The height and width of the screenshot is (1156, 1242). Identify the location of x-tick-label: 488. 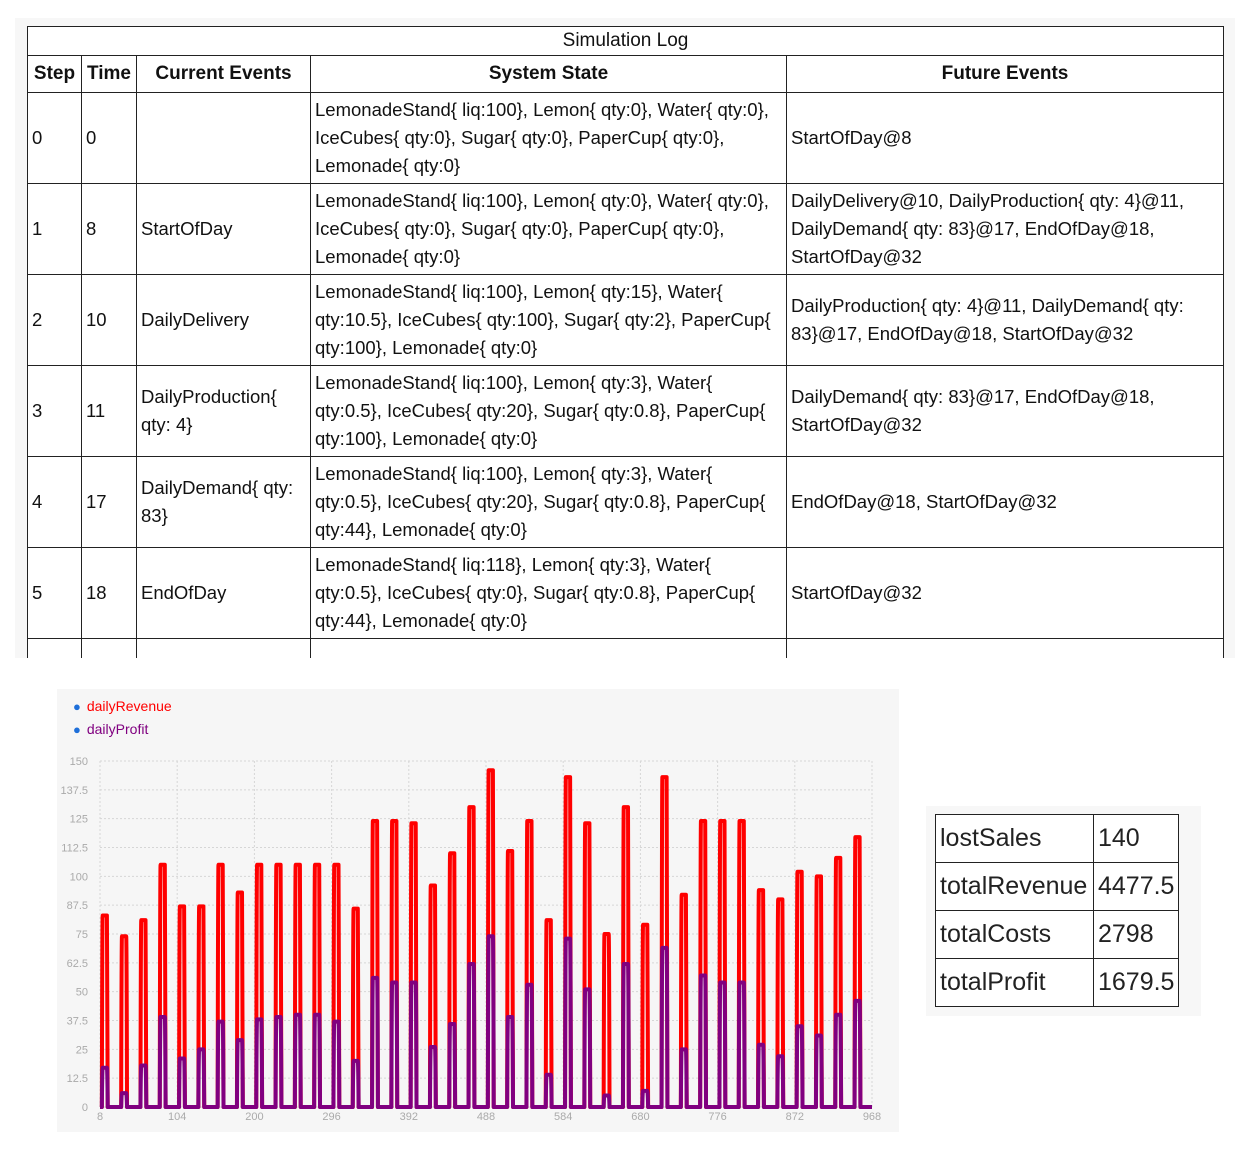
(486, 1117).